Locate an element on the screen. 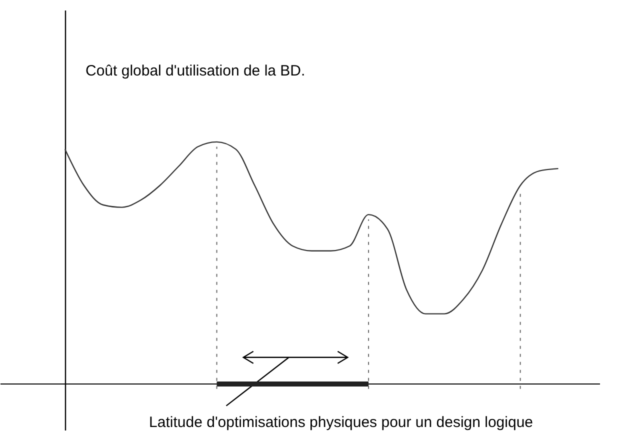 This screenshot has width=623, height=443. y-axis-title: Coût global d'utilisation de la BD. is located at coordinates (196, 71).